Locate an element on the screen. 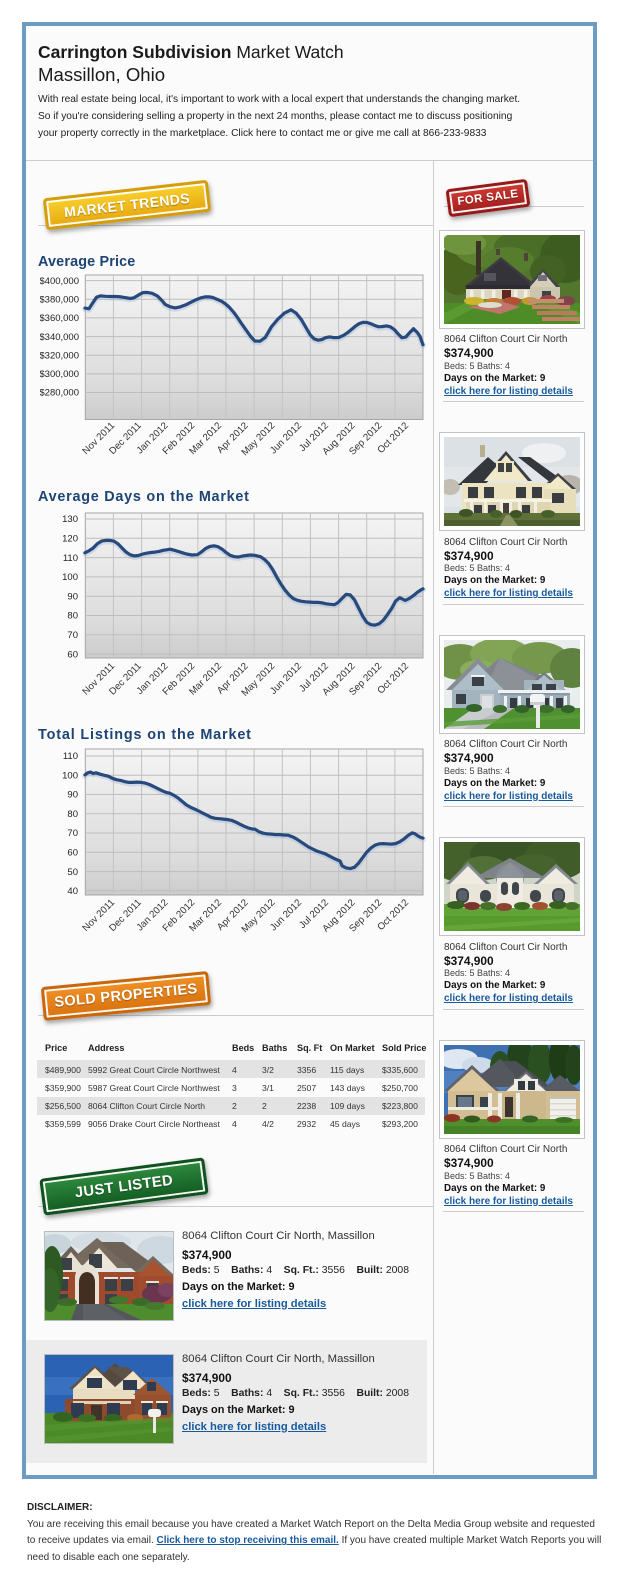 This screenshot has height=1583, width=620. svg-text: $340,000 is located at coordinates (59, 337).